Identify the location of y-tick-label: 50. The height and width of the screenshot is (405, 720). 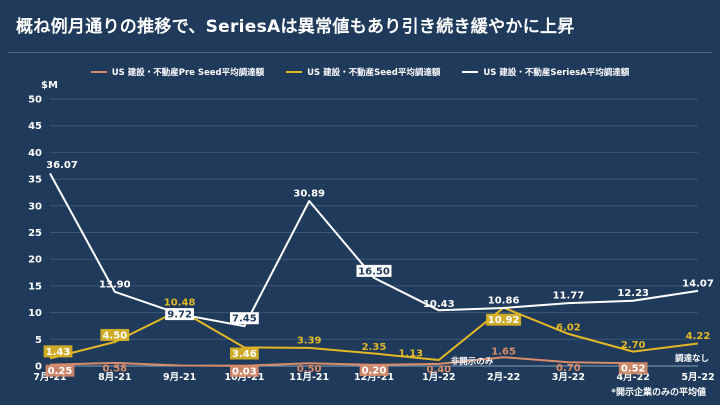
(35, 100).